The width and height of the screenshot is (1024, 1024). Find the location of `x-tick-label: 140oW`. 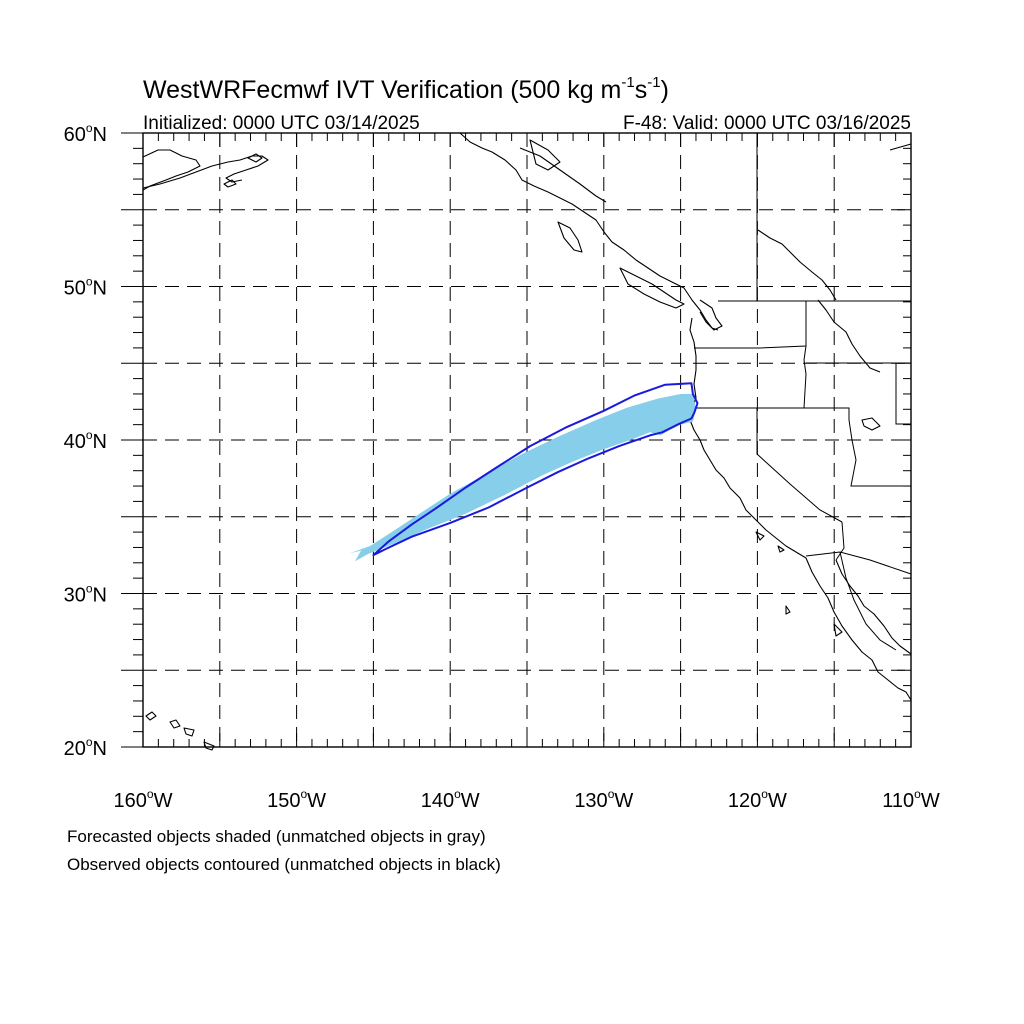

x-tick-label: 140oW is located at coordinates (450, 799).